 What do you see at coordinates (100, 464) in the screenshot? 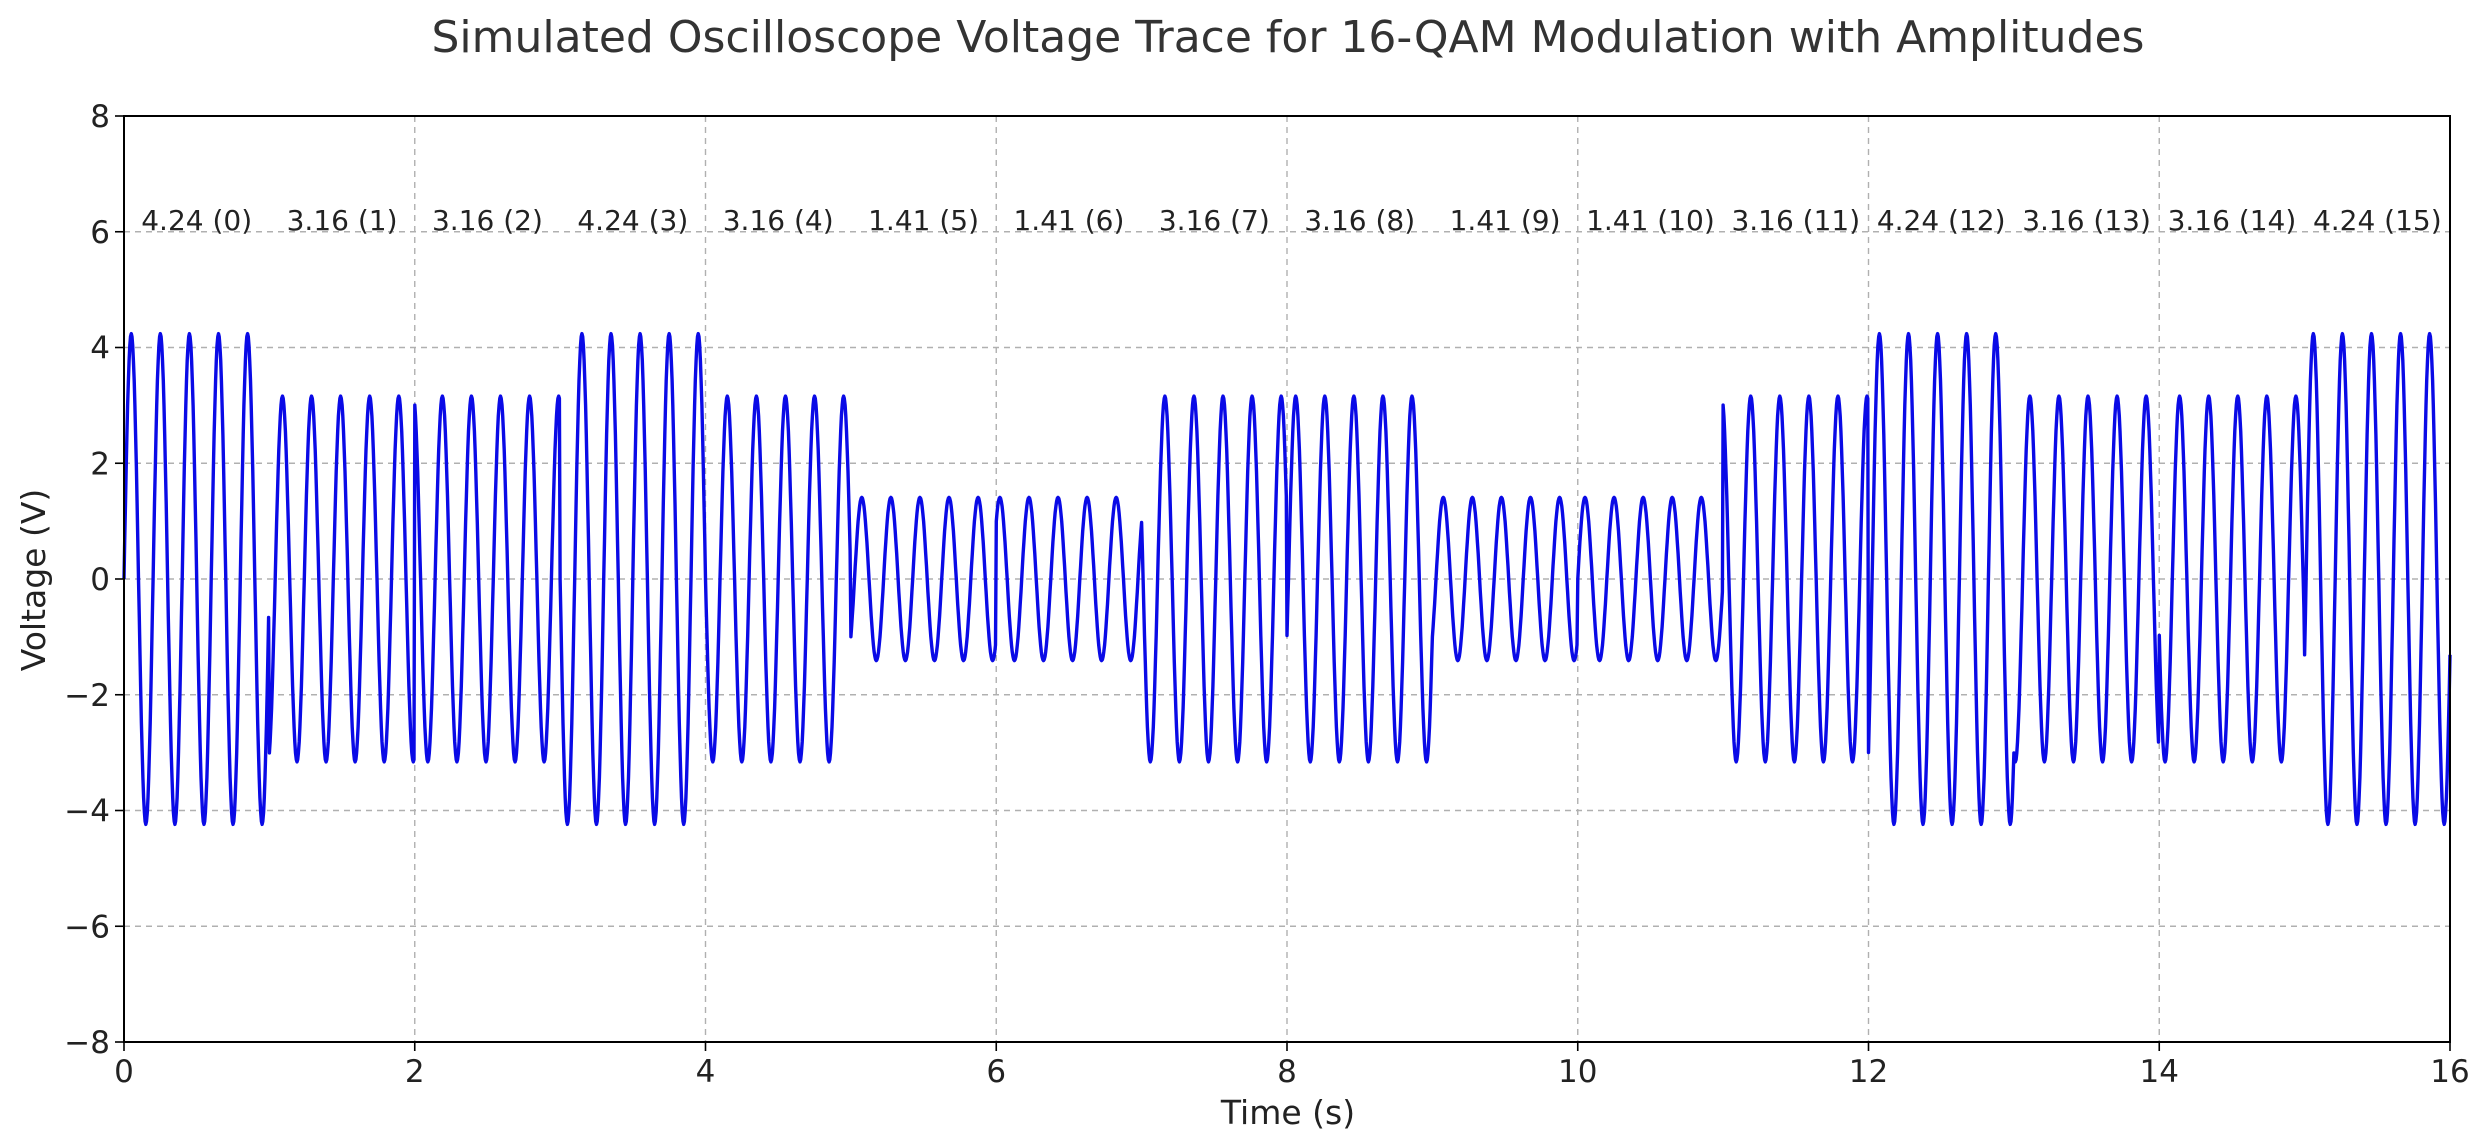
I see `y-tick-label: 2` at bounding box center [100, 464].